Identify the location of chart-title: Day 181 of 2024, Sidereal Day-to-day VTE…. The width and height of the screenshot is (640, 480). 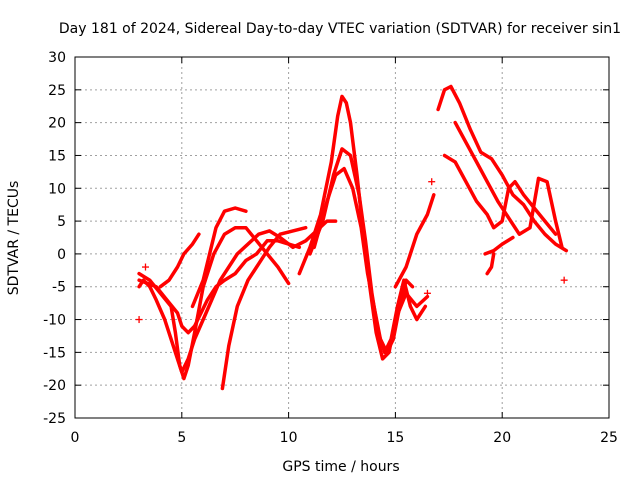
(340, 29).